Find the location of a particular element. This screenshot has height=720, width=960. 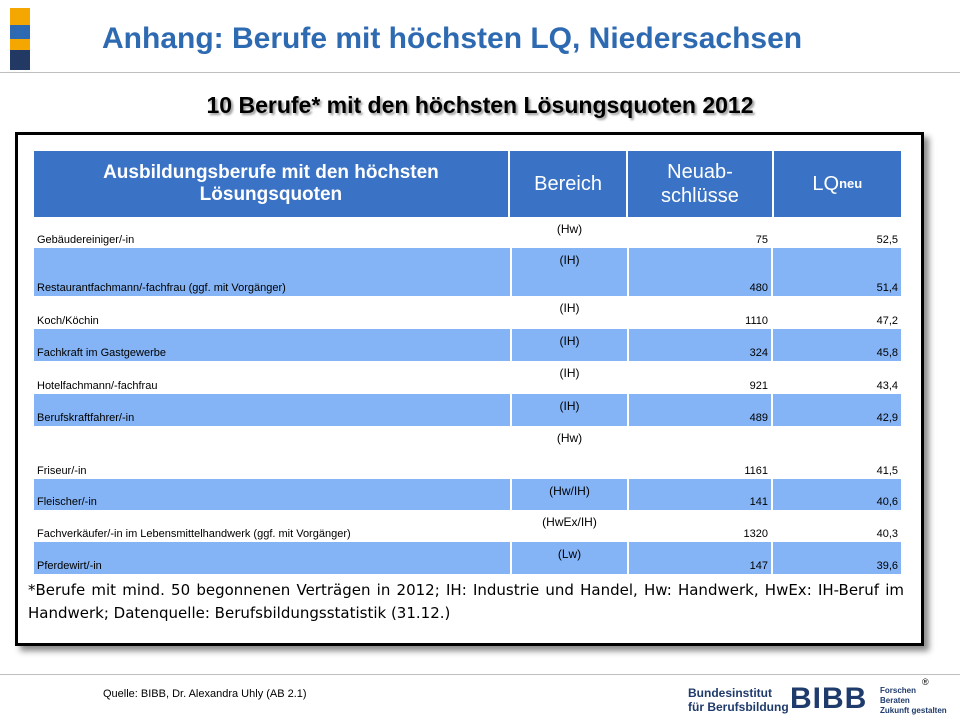

contracts-cell: 1320 is located at coordinates (701, 526).